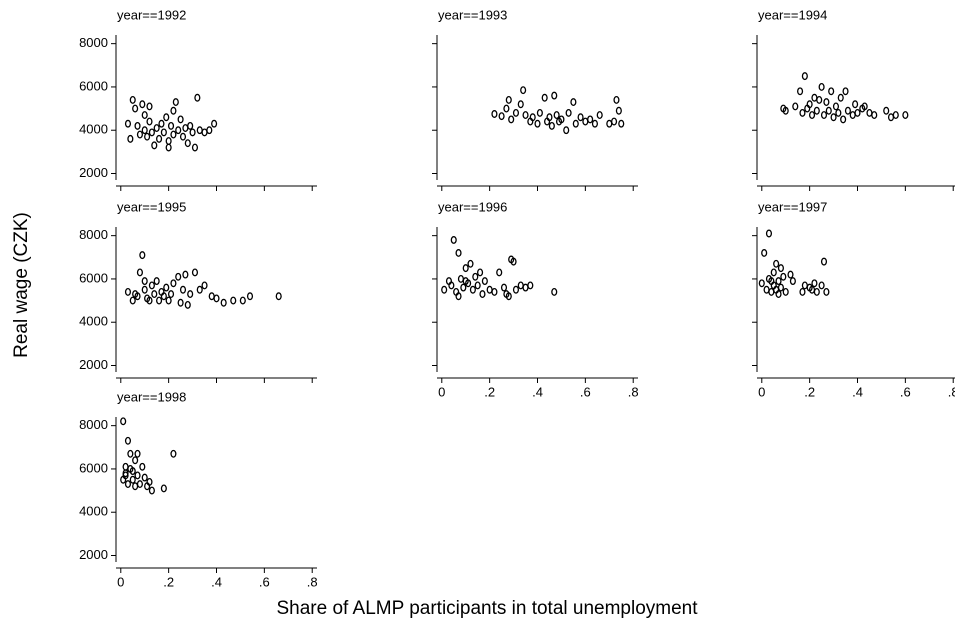  Describe the element at coordinates (857, 391) in the screenshot. I see `x-tick-label: .4` at that location.